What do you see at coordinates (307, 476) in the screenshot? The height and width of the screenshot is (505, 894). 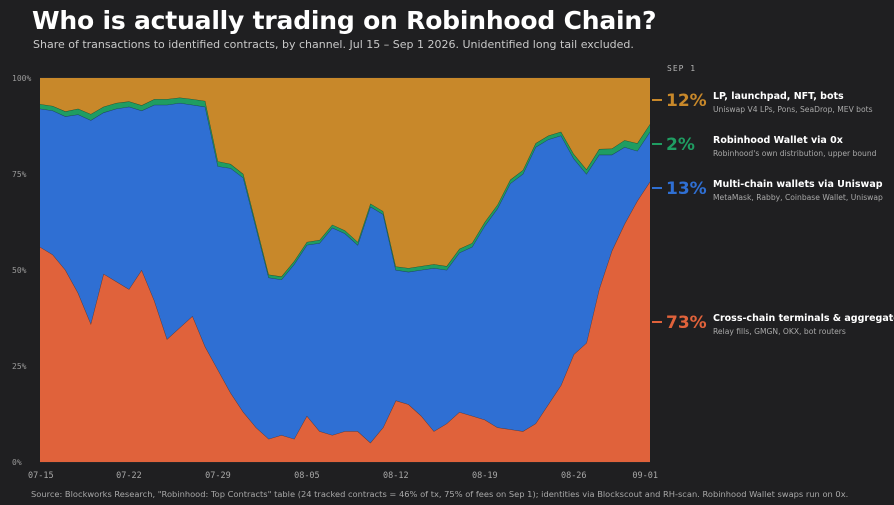 I see `x-tick-label: 08-05` at bounding box center [307, 476].